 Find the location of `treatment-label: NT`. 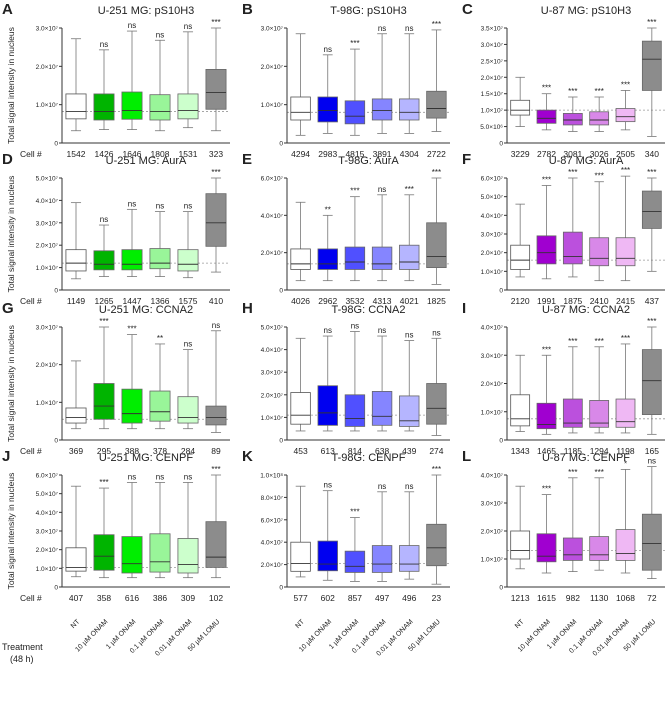

treatment-label: NT is located at coordinates (76, 624).